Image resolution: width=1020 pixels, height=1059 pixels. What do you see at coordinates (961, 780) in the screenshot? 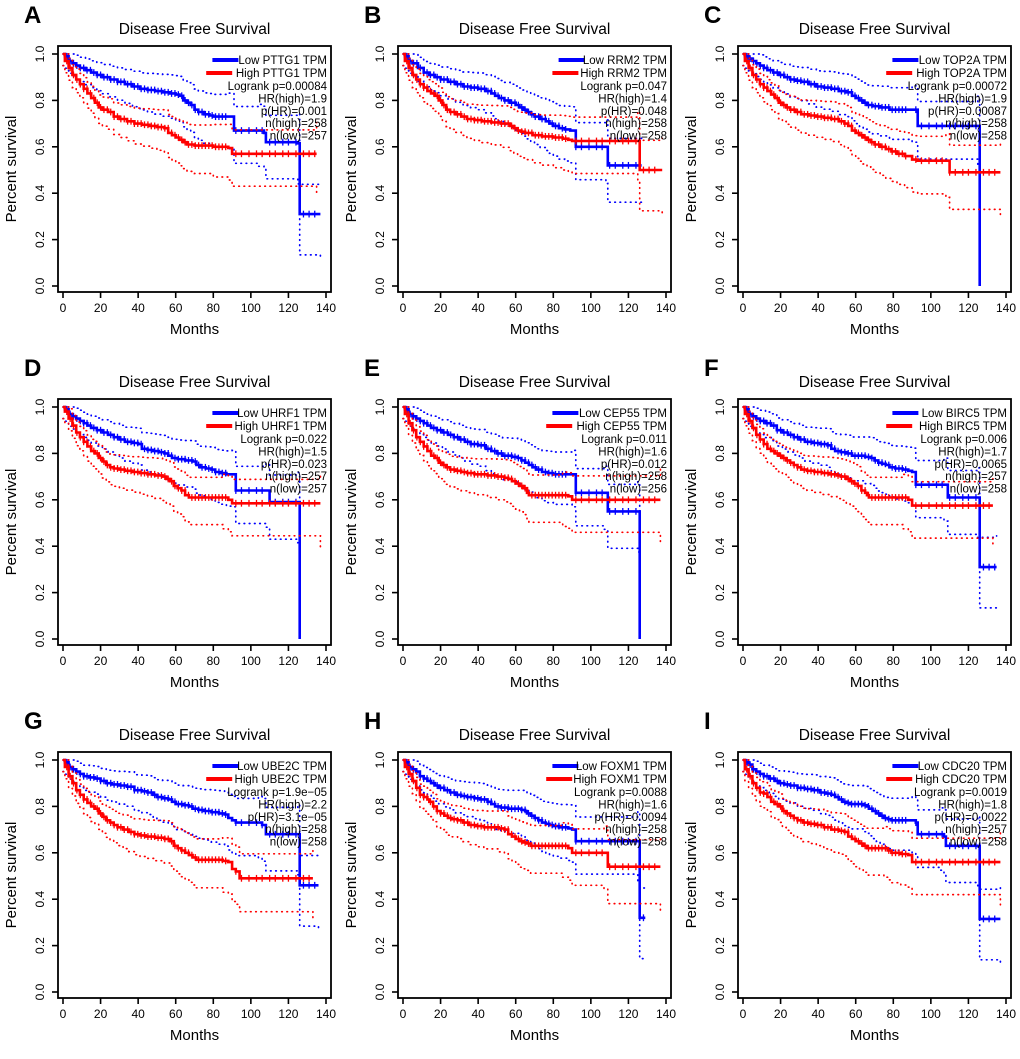
I see `legend-label: High CDC20 TPM` at bounding box center [961, 780].